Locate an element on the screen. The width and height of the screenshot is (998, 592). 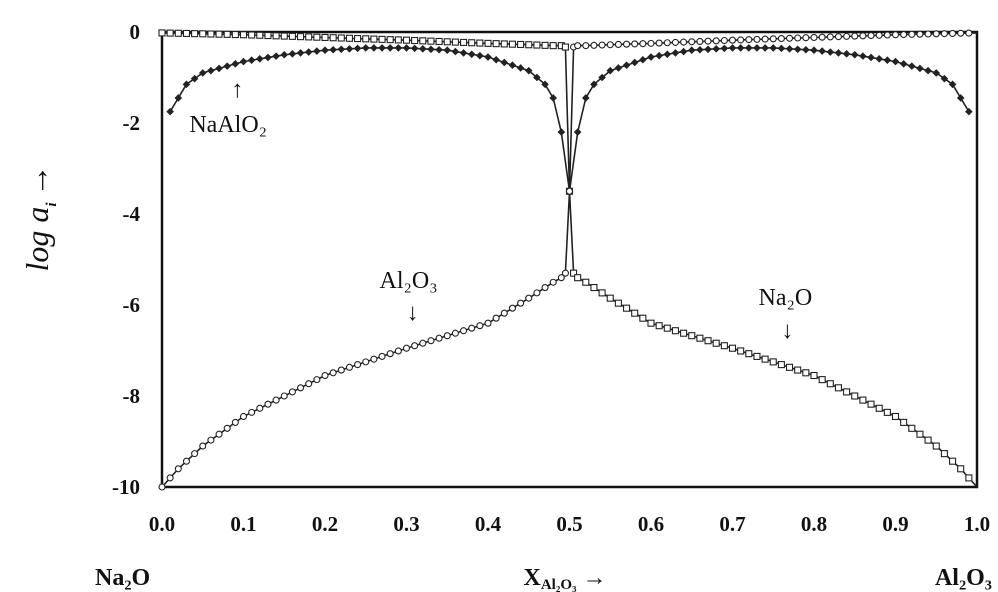
y-tick-label: -10 is located at coordinates (126, 487).